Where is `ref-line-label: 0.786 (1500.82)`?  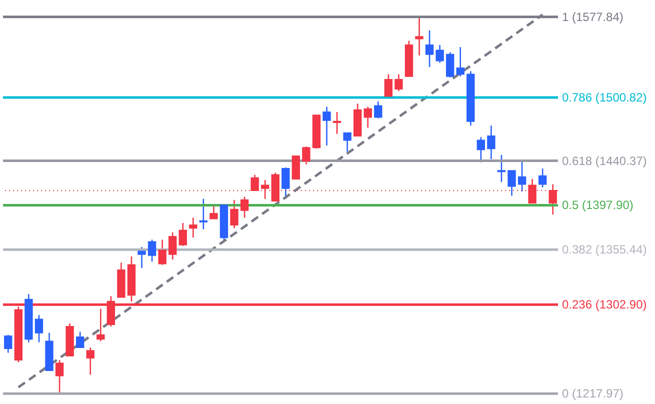 ref-line-label: 0.786 (1500.82) is located at coordinates (604, 97).